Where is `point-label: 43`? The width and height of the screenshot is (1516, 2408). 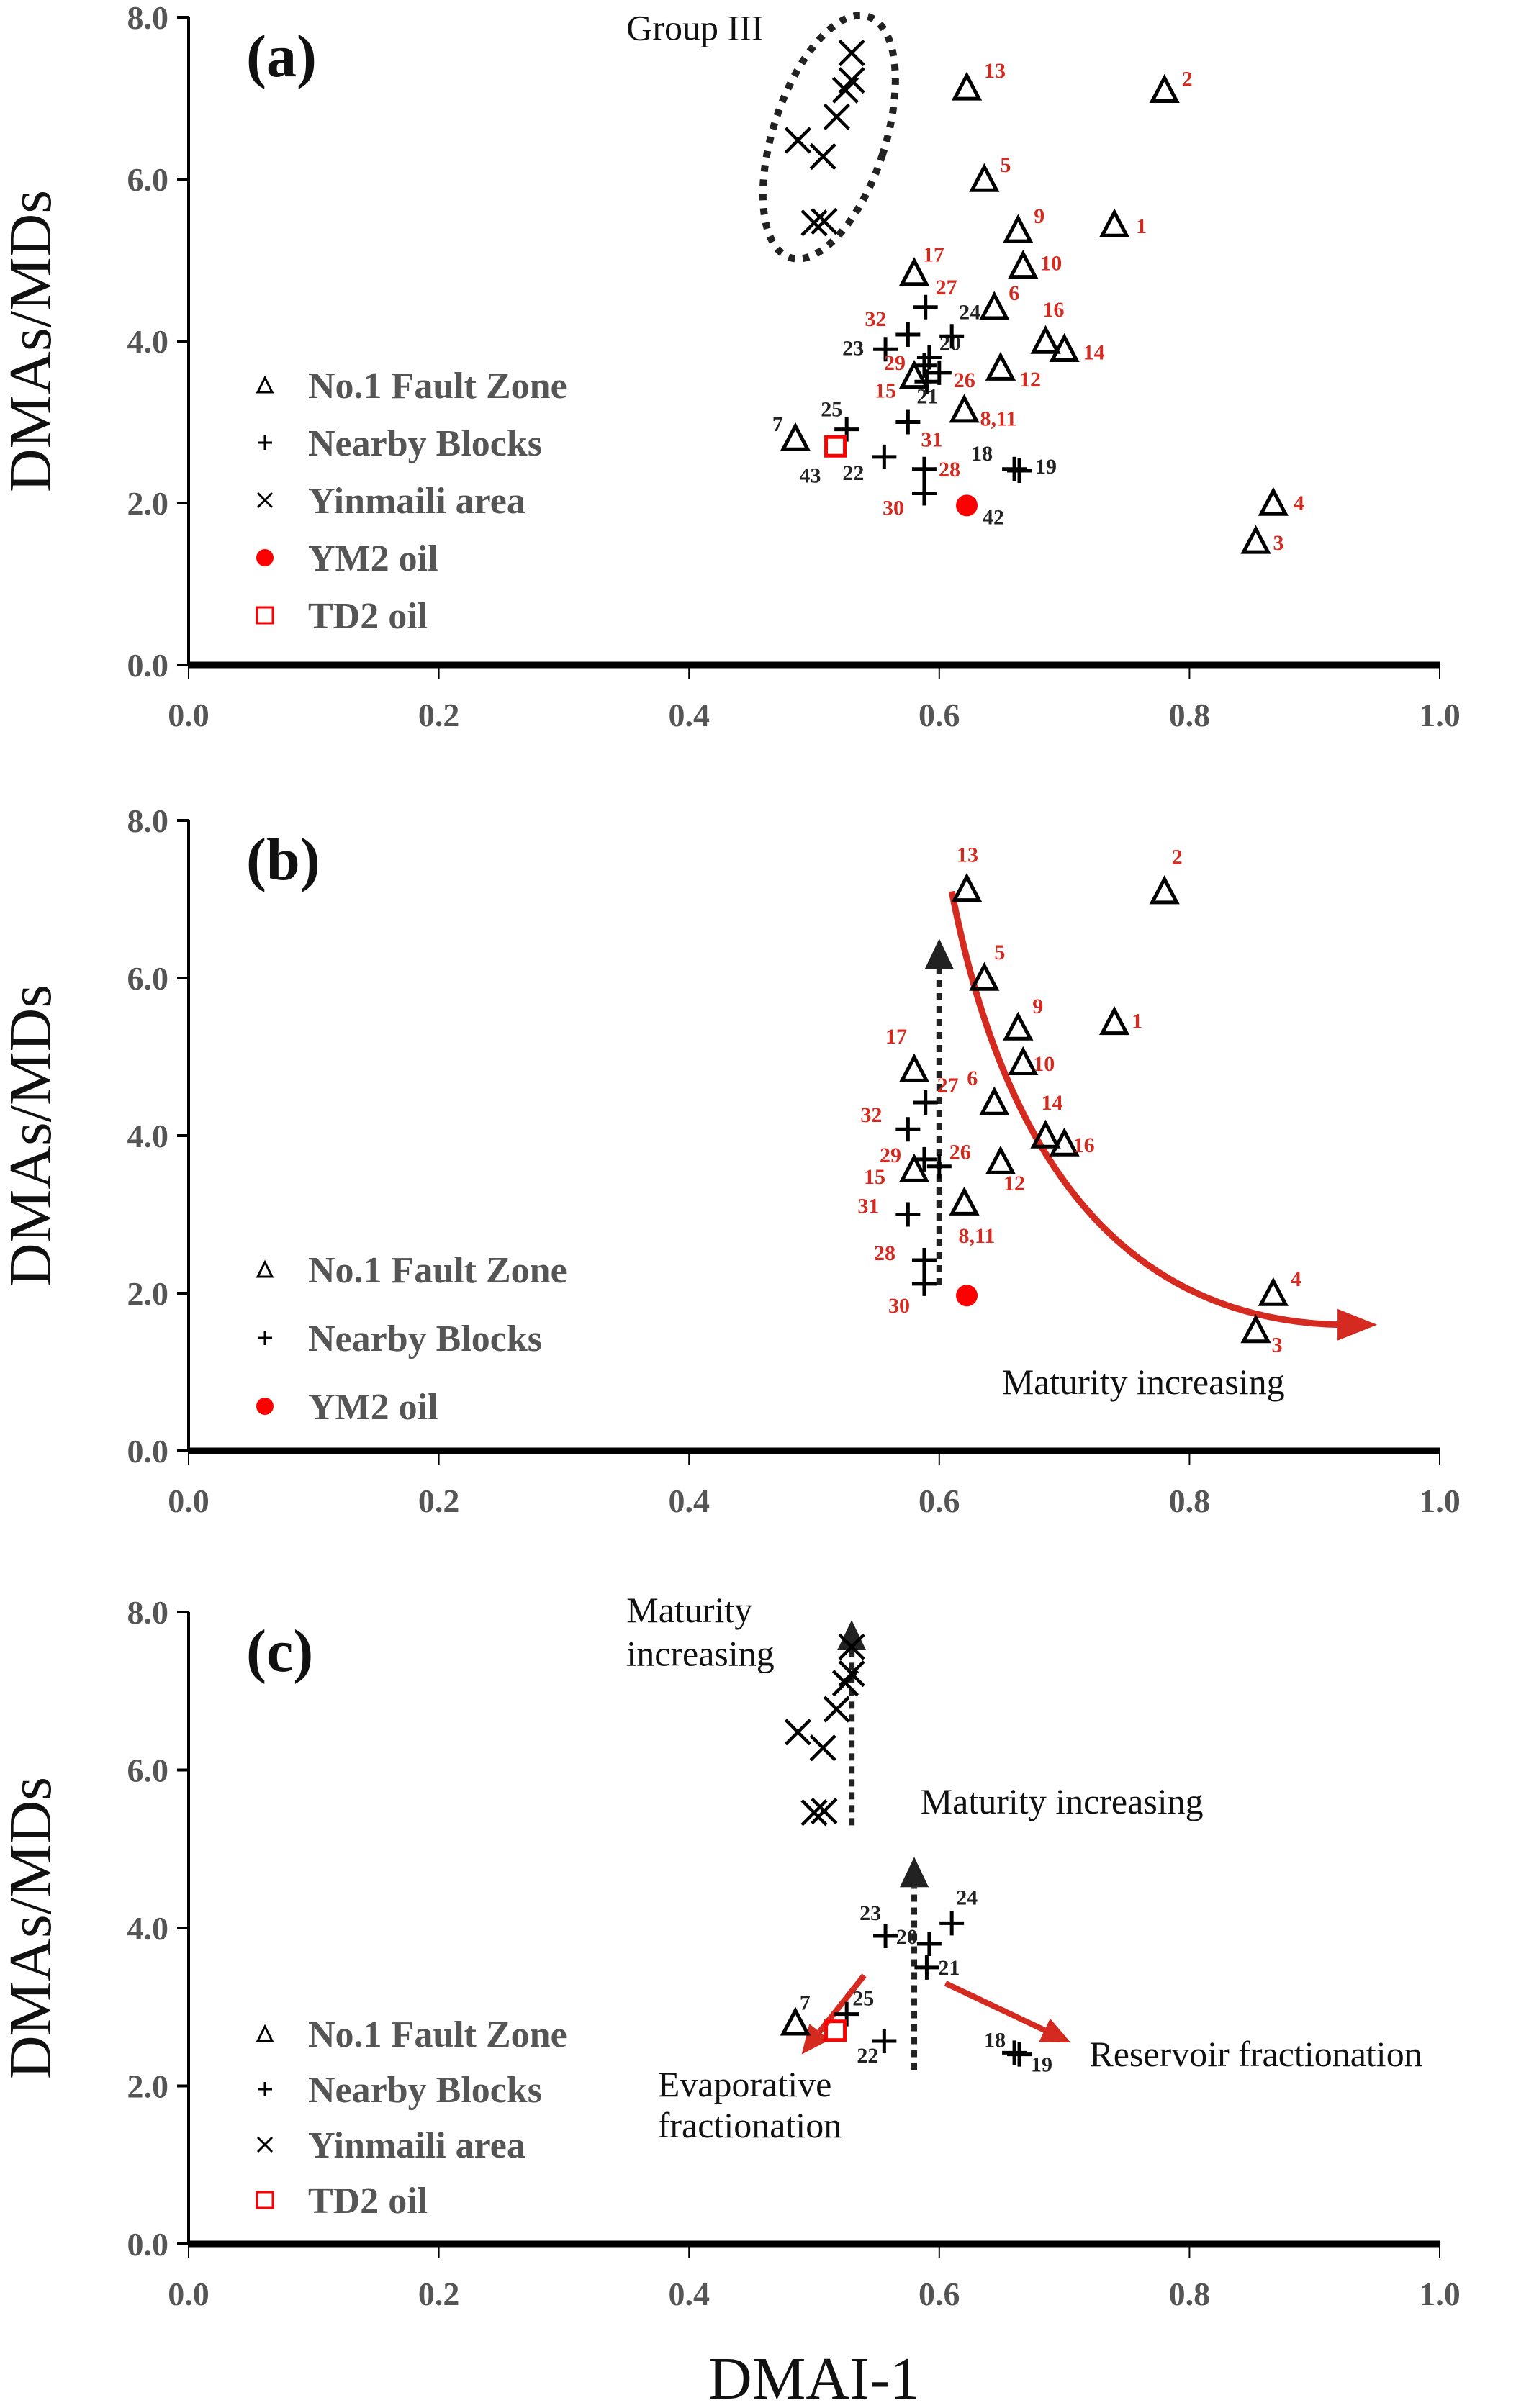 point-label: 43 is located at coordinates (811, 475).